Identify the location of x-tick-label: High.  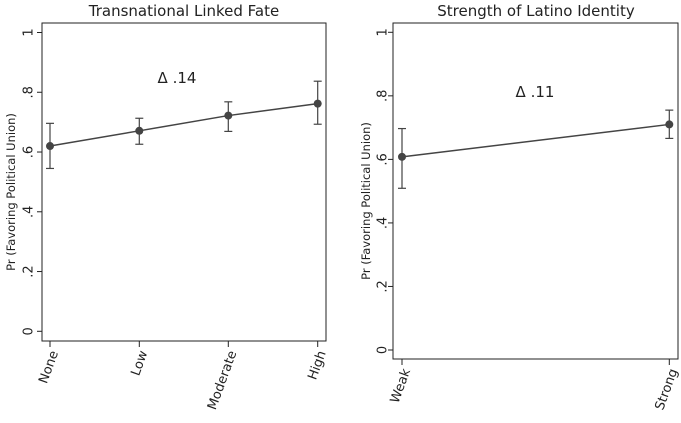
(317, 365).